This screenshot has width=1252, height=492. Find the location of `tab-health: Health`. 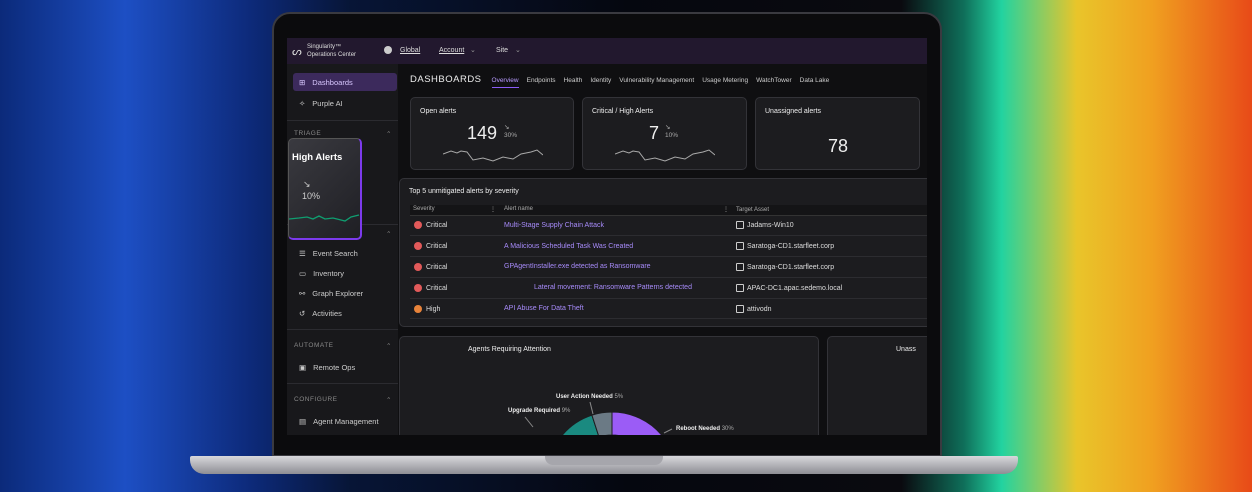

tab-health: Health is located at coordinates (573, 80).